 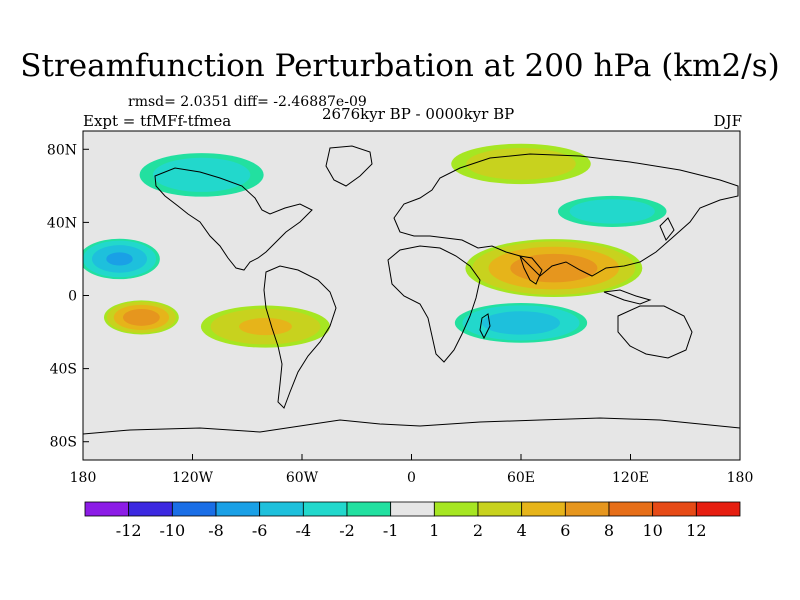 I want to click on colorbar-label: -1, so click(x=391, y=530).